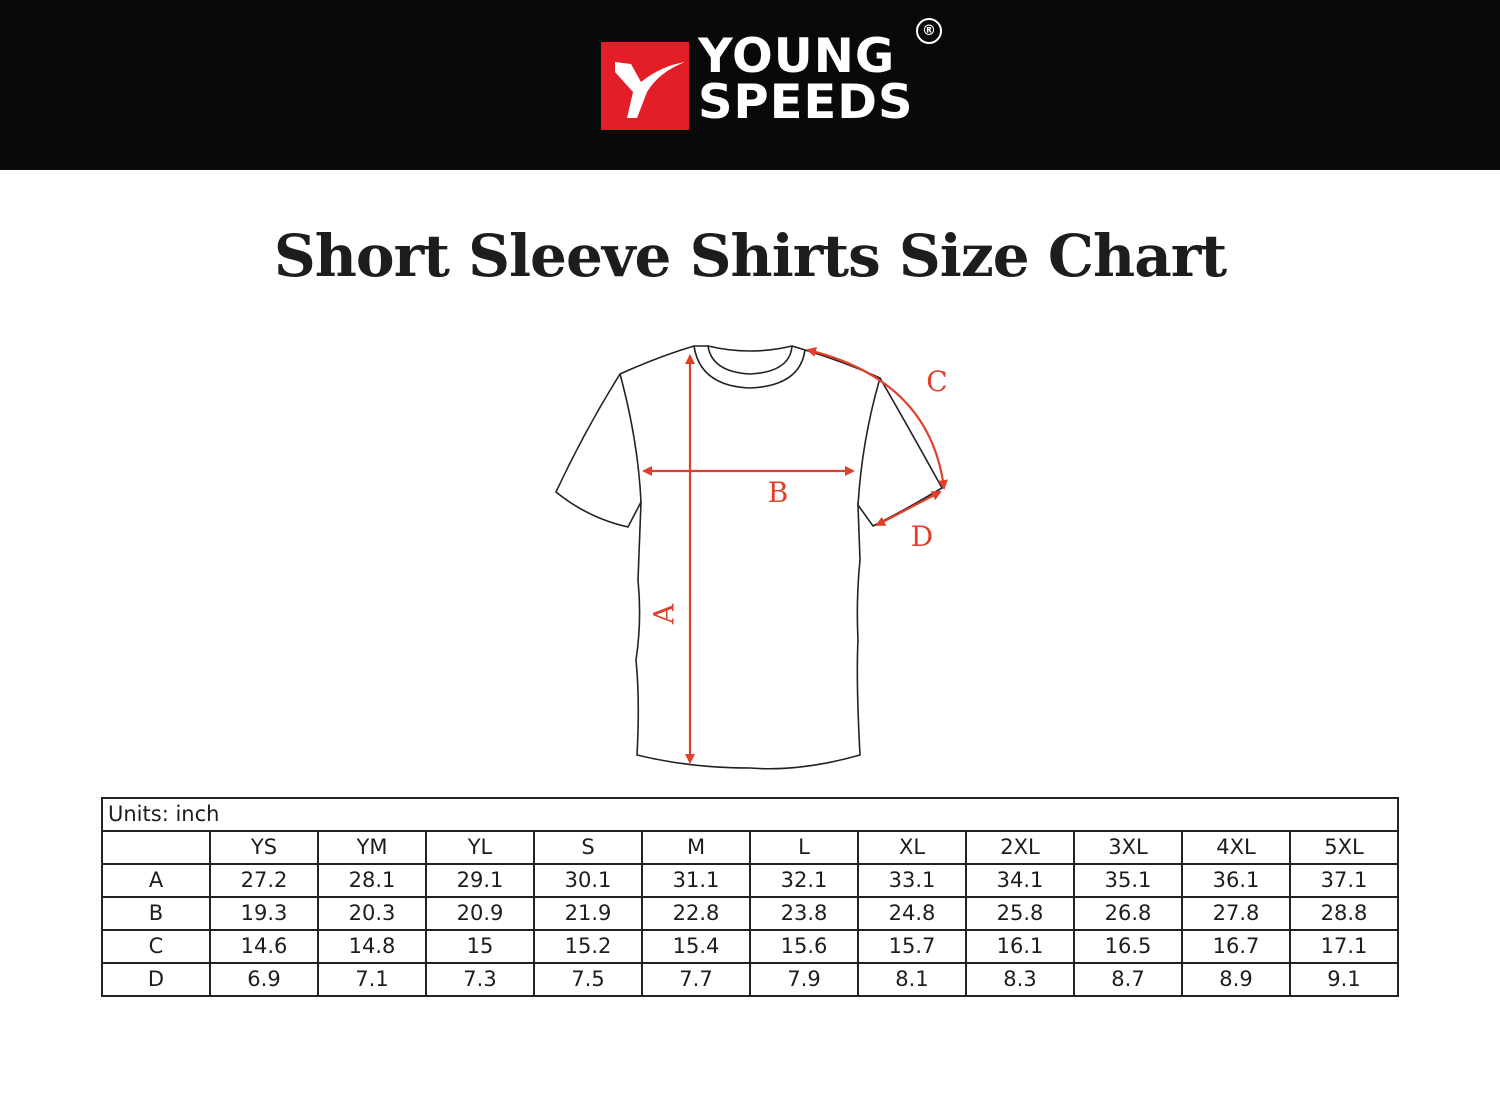 The height and width of the screenshot is (1099, 1500). What do you see at coordinates (912, 979) in the screenshot?
I see `table-cell: 8.1` at bounding box center [912, 979].